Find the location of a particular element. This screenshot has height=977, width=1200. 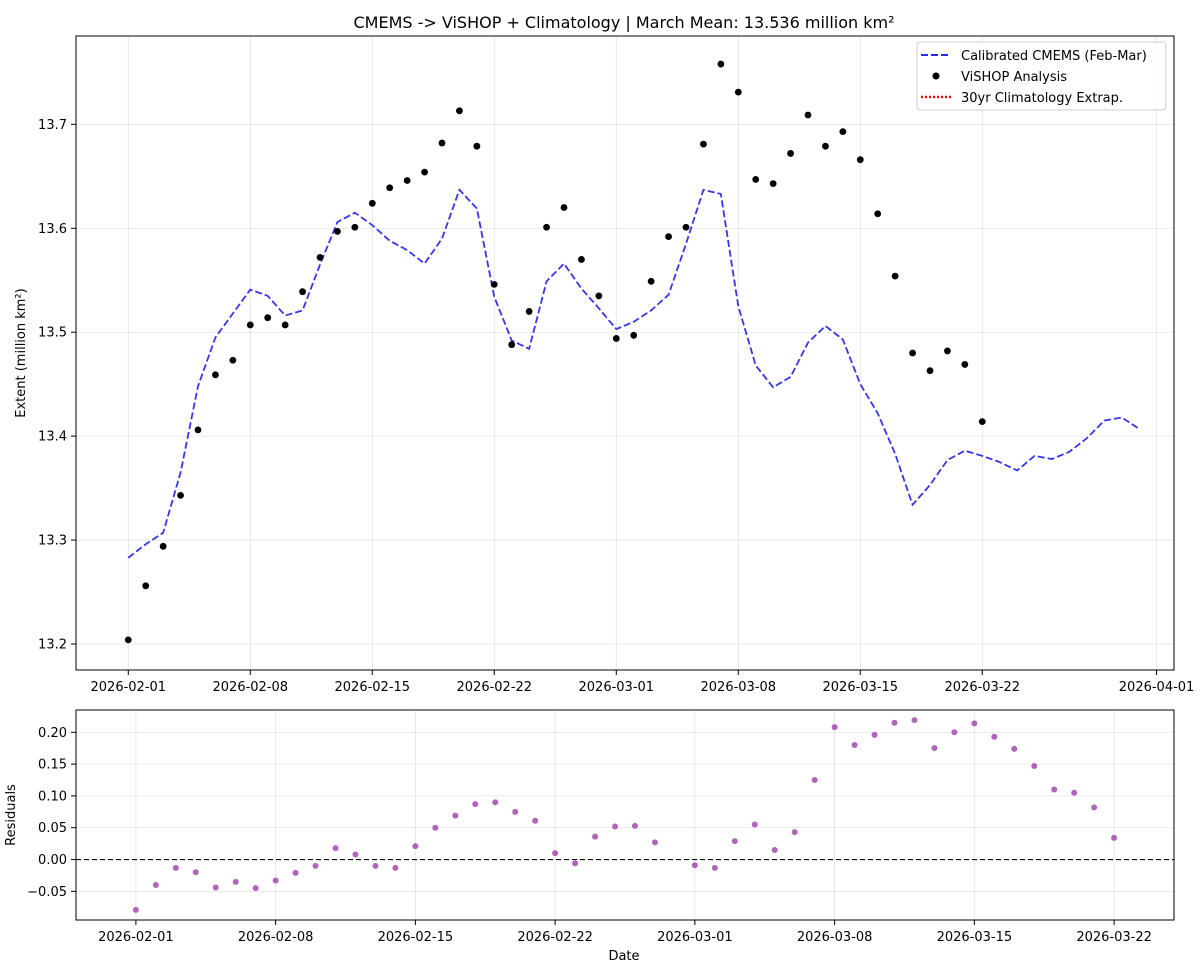

legend-swatch-vishop is located at coordinates (936, 76).